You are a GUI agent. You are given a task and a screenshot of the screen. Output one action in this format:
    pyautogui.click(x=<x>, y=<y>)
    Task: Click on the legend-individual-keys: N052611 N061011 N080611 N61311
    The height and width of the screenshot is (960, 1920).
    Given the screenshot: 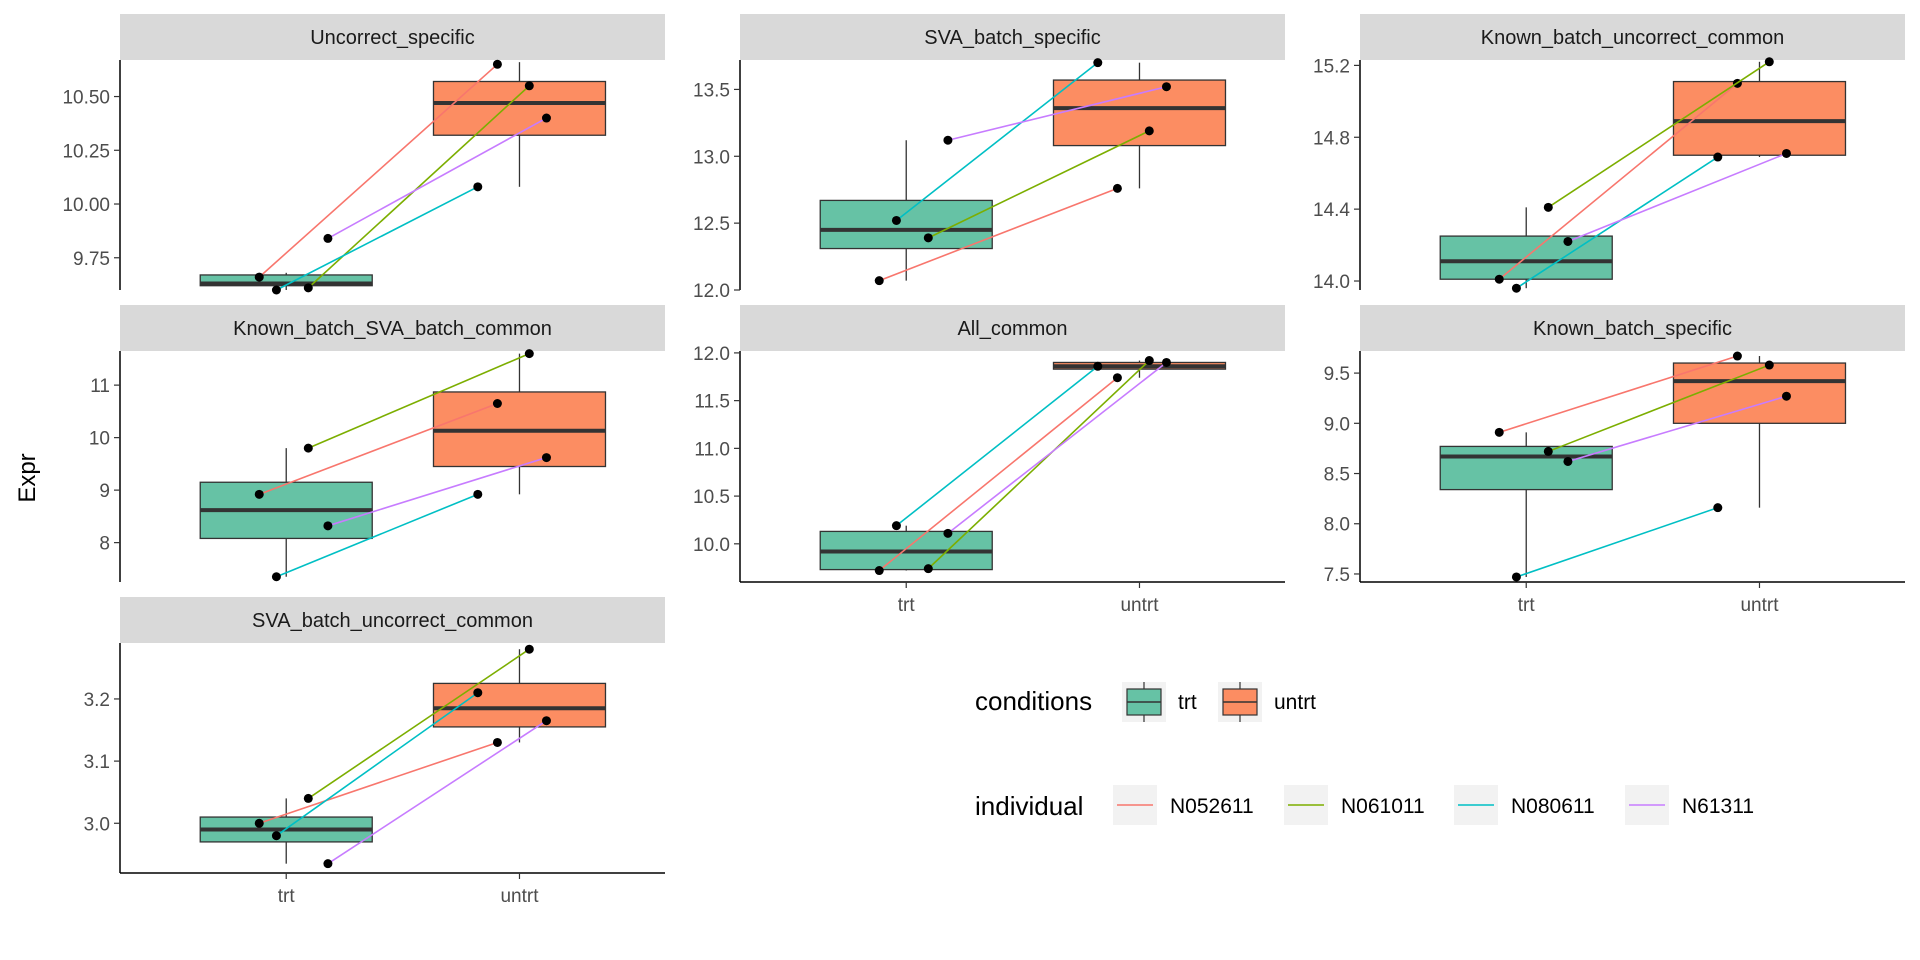 What is the action you would take?
    pyautogui.click(x=1433, y=805)
    